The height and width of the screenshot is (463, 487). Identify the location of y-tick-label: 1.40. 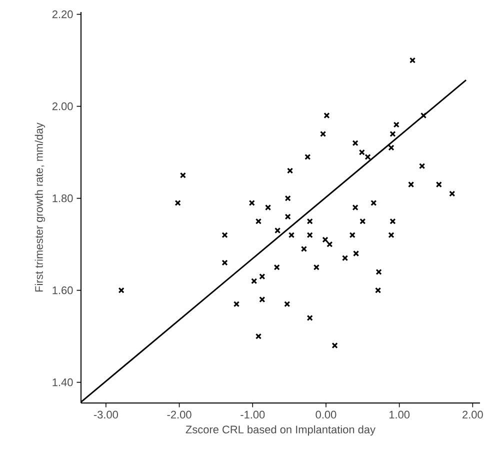
(62, 382).